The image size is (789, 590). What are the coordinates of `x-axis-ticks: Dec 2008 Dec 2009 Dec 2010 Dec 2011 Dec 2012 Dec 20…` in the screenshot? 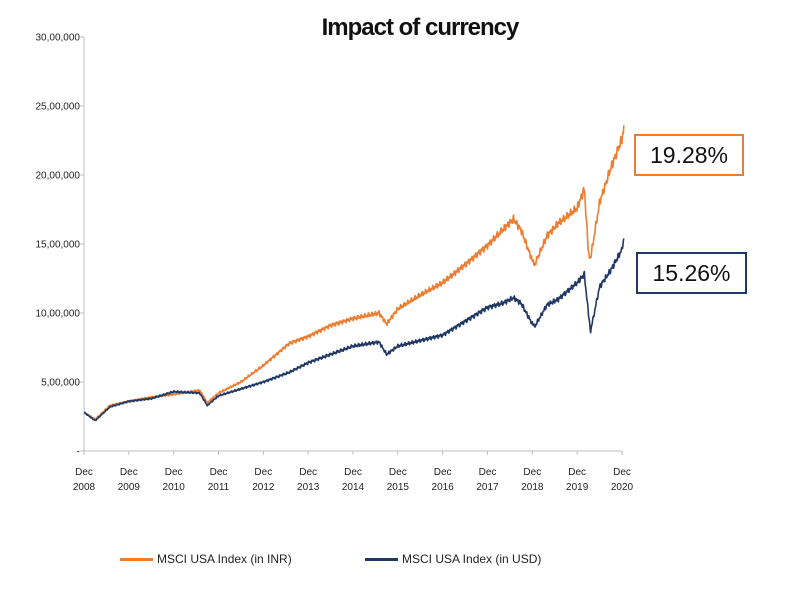 It's located at (353, 472).